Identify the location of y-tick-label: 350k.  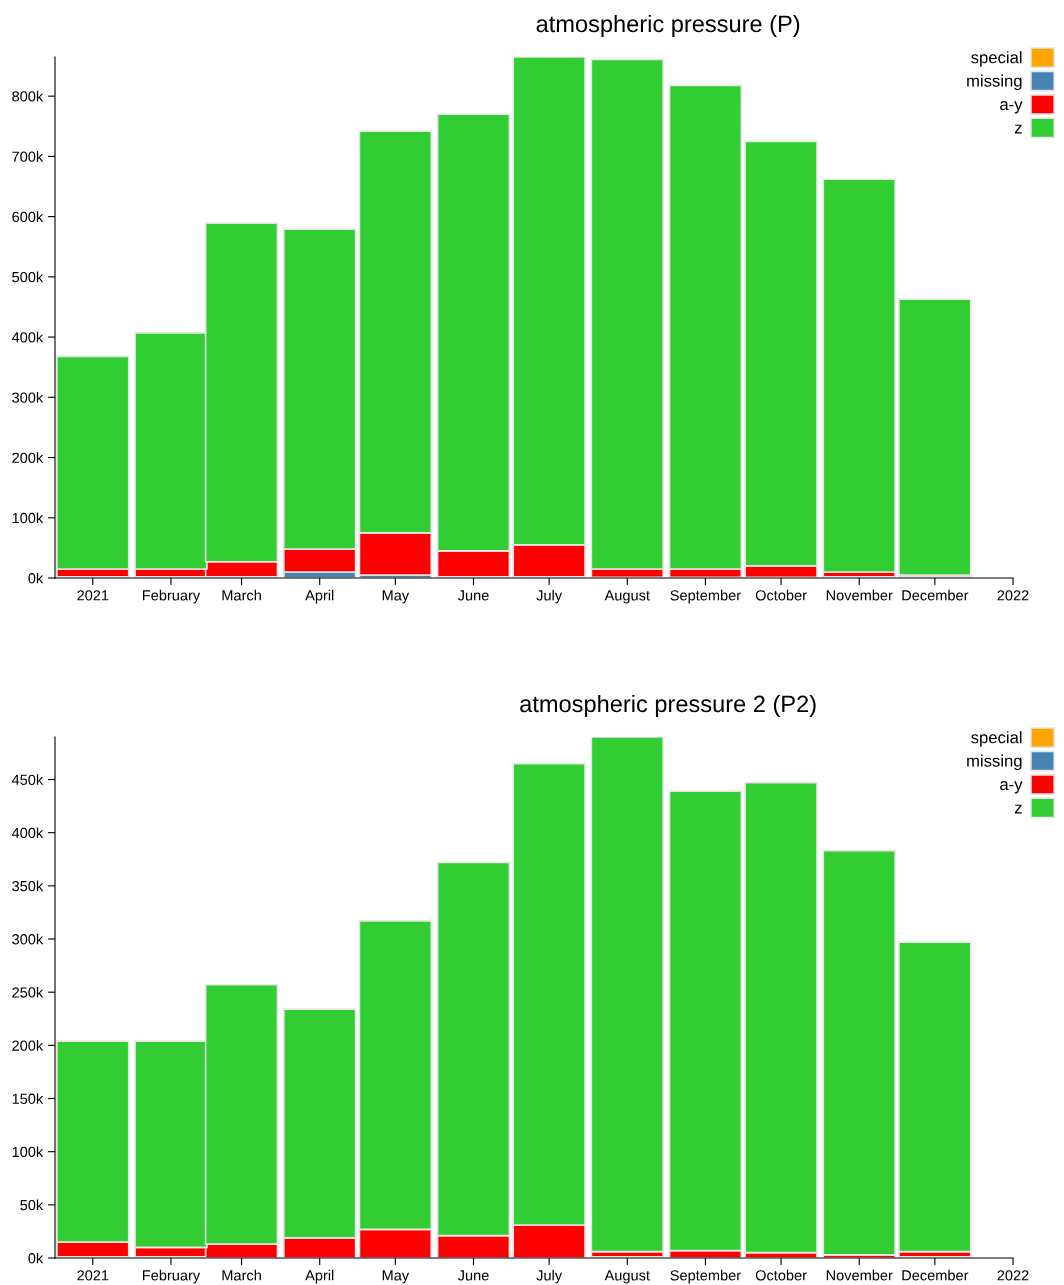
(28, 886).